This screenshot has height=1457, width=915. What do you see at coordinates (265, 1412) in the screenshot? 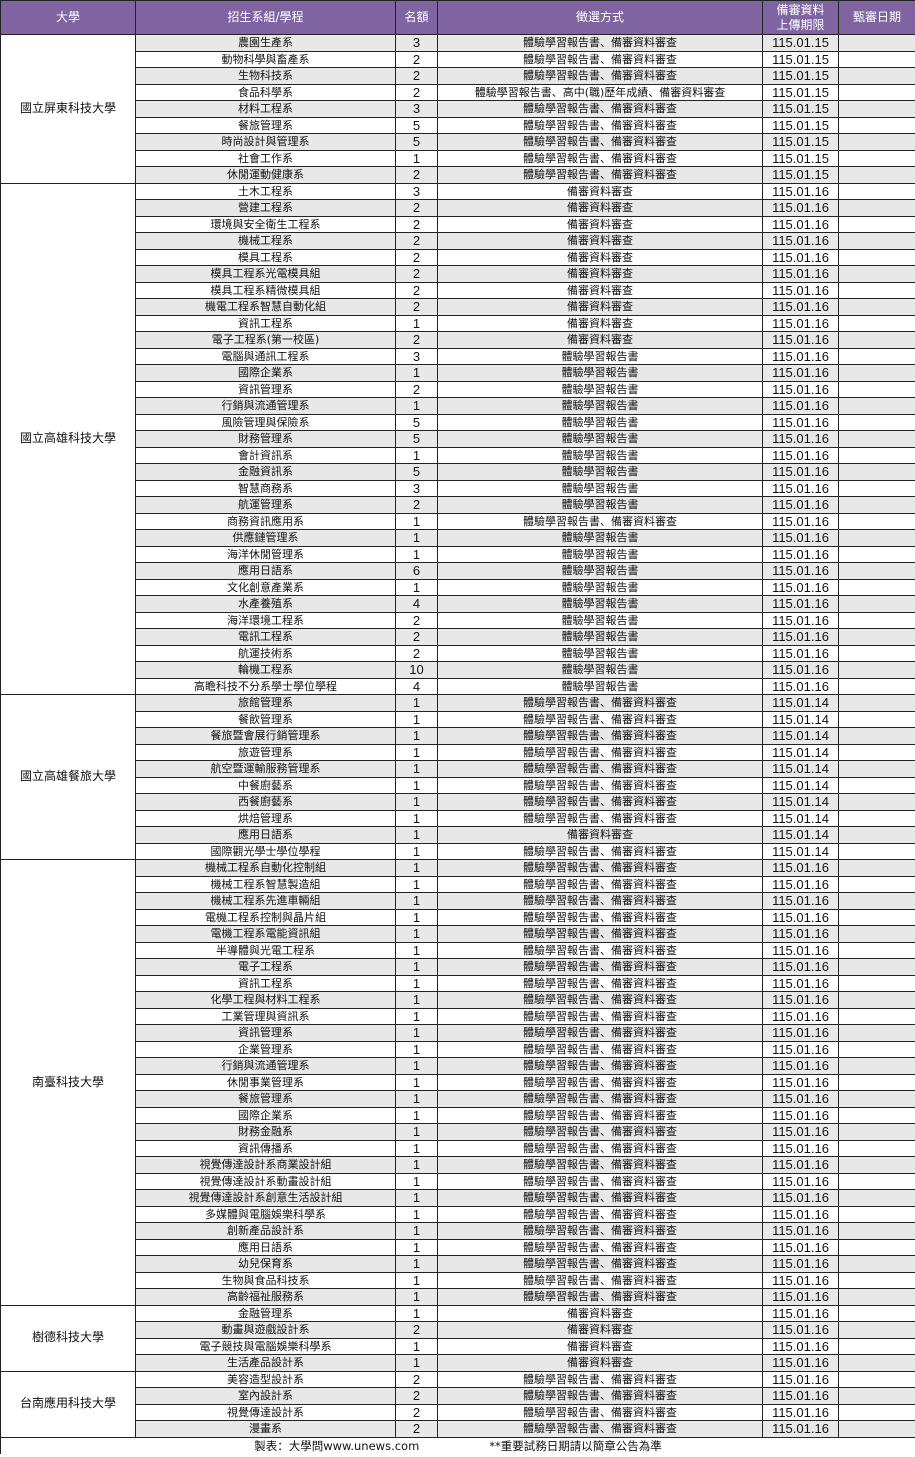
I see `program-cell: 視覺傳達設計系` at bounding box center [265, 1412].